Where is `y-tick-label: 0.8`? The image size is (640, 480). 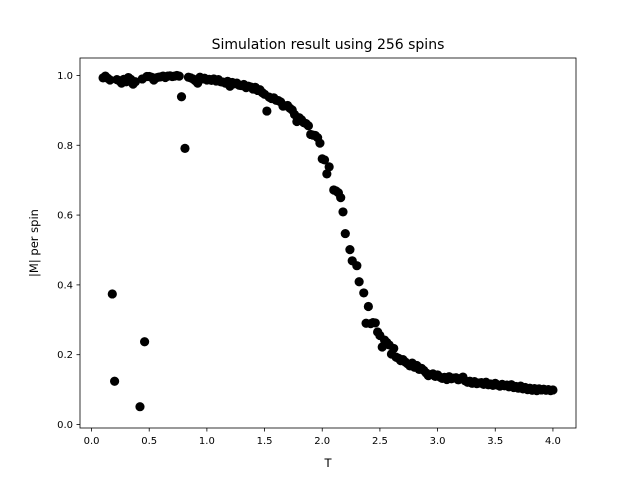 y-tick-label: 0.8 is located at coordinates (65, 146).